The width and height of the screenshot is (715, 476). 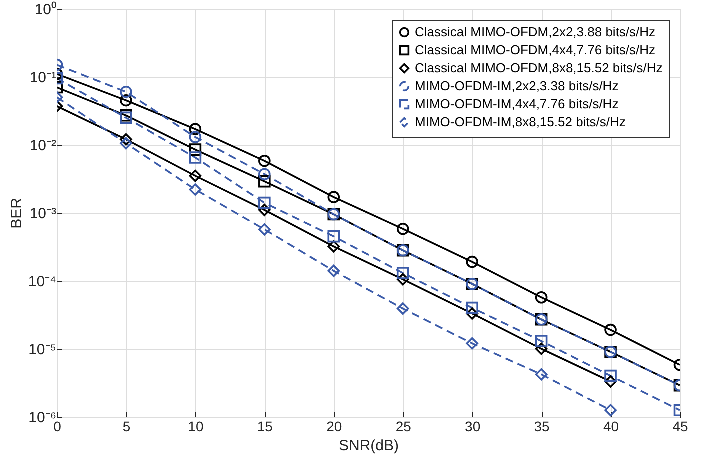 I want to click on x-tick-label: 10, so click(x=196, y=426).